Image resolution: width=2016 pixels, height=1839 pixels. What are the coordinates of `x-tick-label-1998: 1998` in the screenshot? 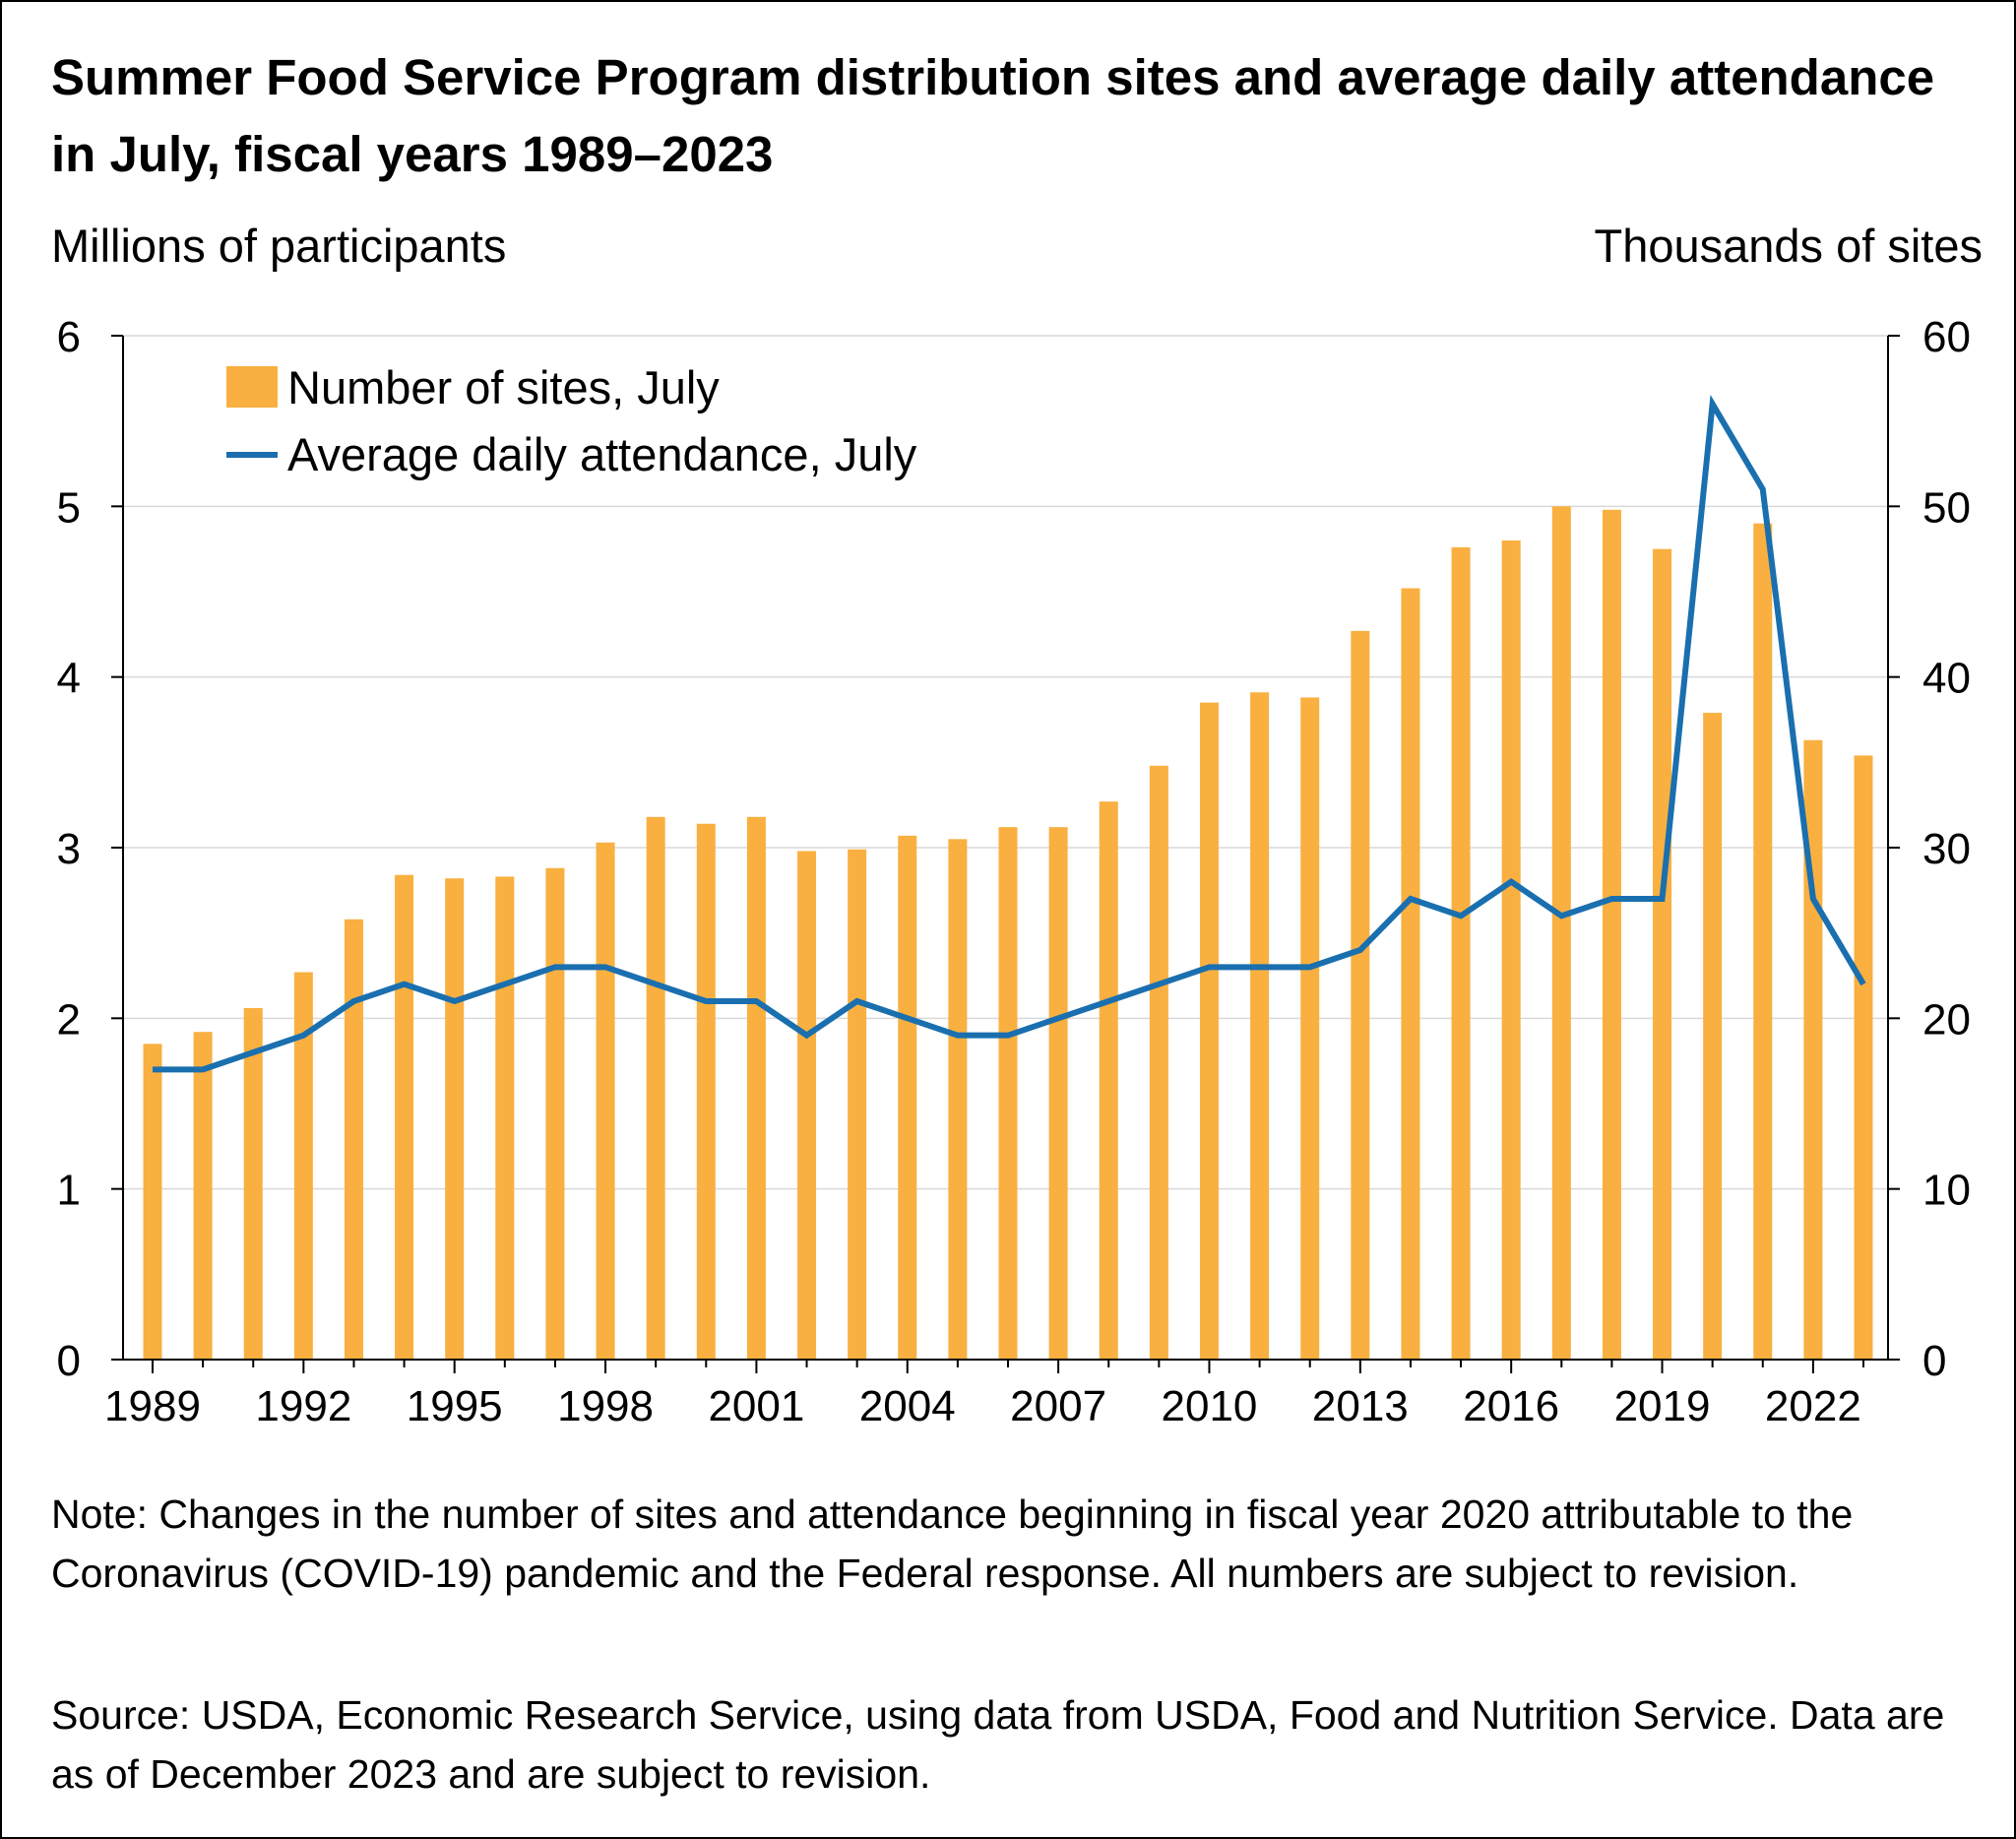 It's located at (605, 1406).